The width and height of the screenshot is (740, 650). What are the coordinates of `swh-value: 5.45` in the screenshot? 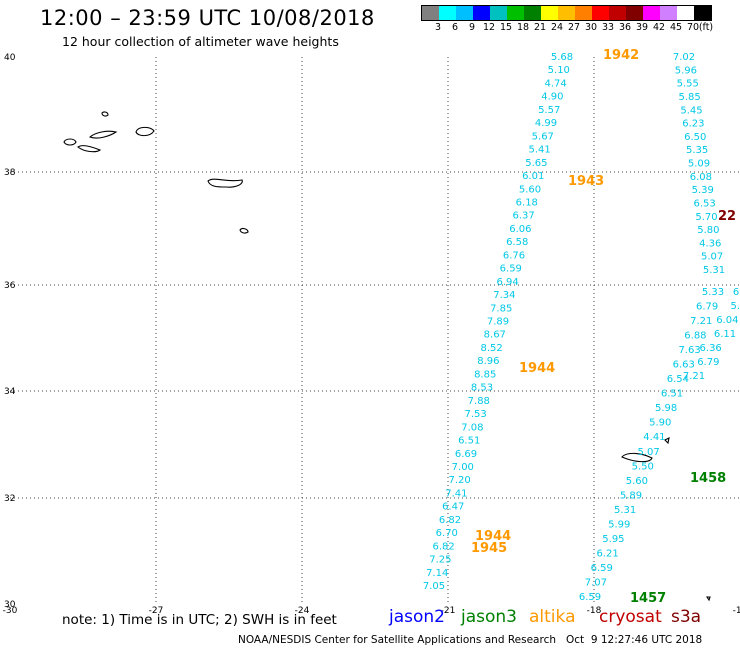 It's located at (691, 110).